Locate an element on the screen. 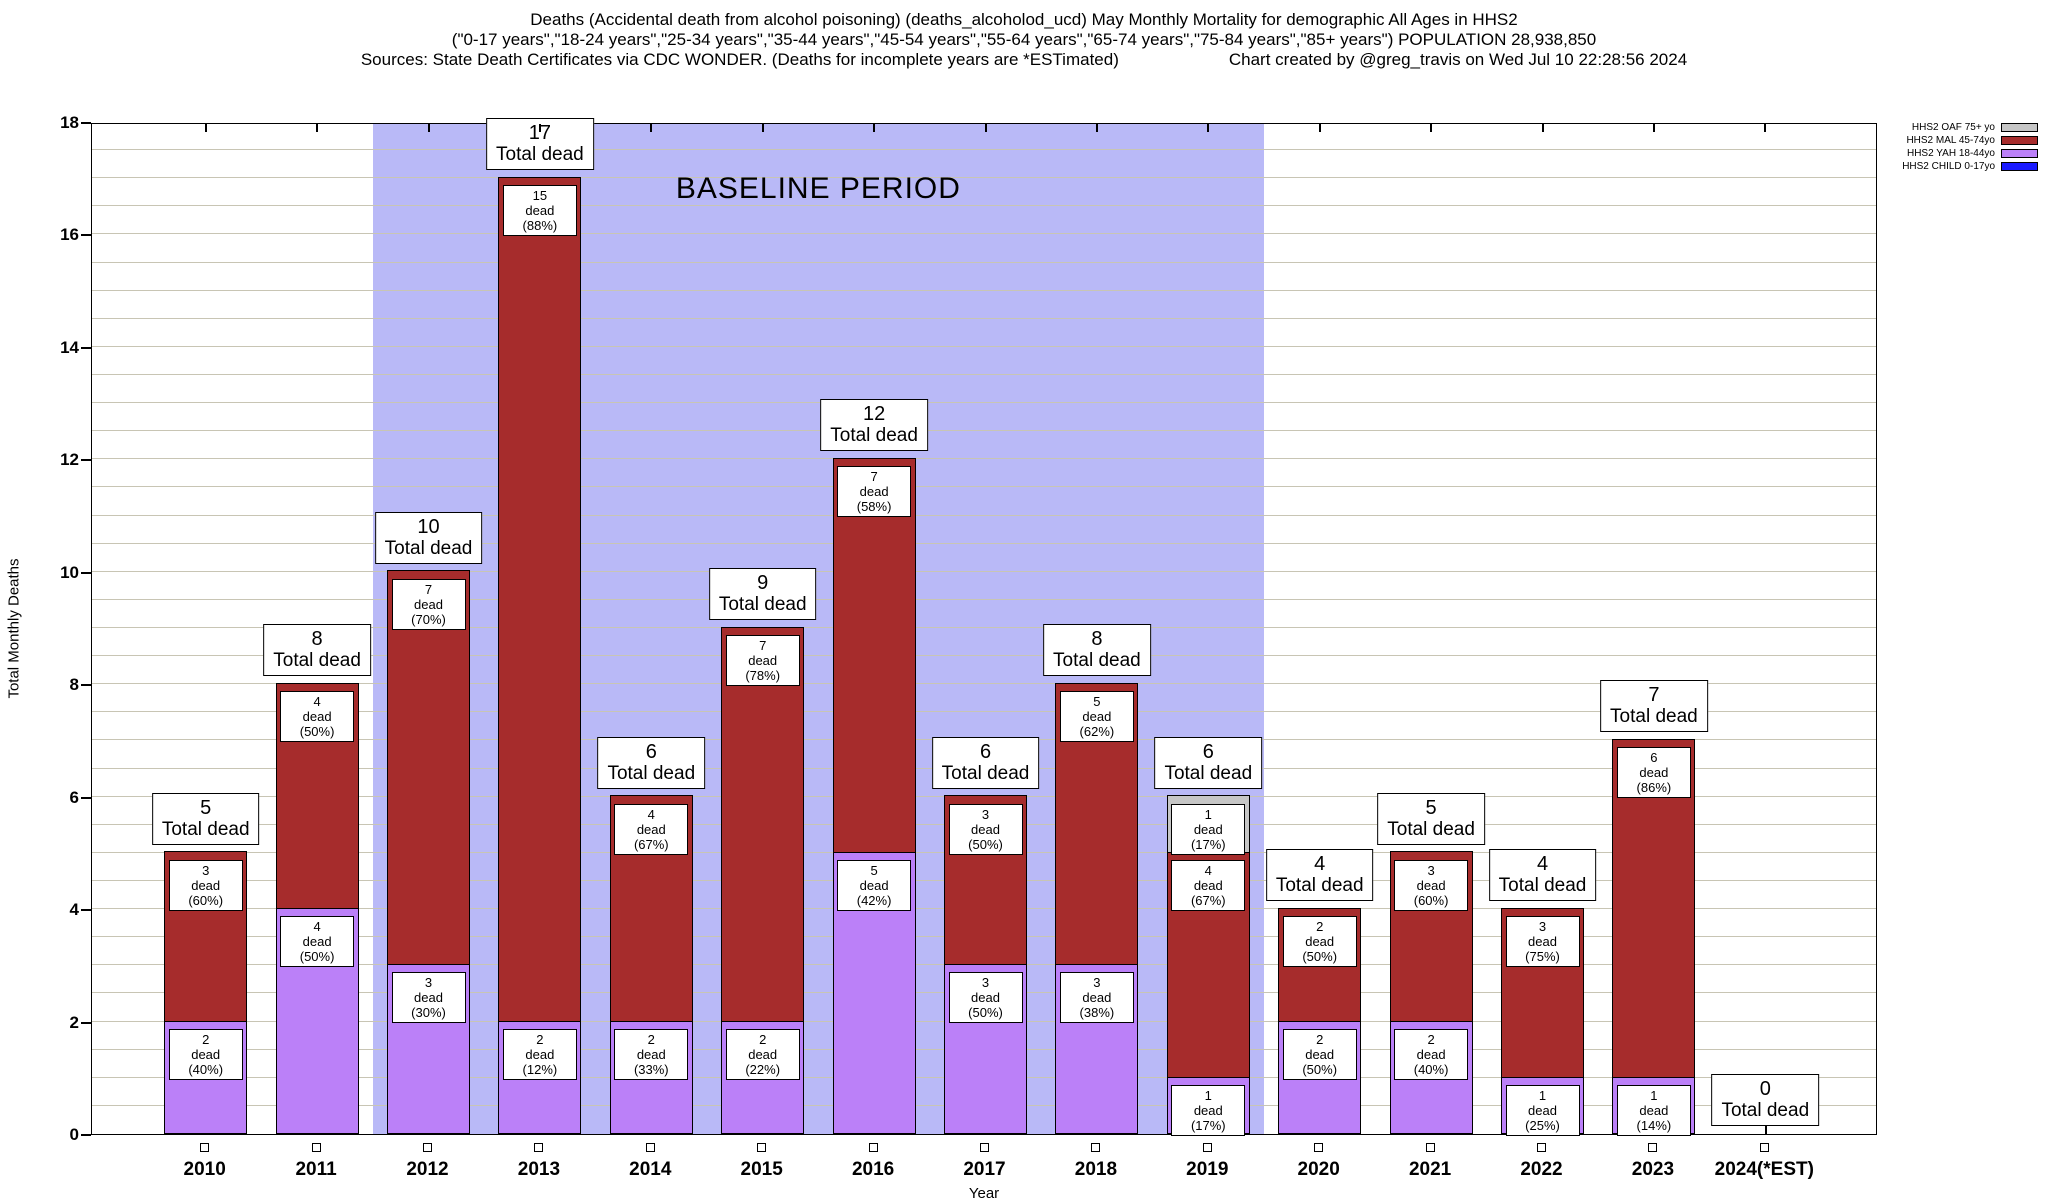 The height and width of the screenshot is (1200, 2048). segment-pct: dead (70%) is located at coordinates (428, 611).